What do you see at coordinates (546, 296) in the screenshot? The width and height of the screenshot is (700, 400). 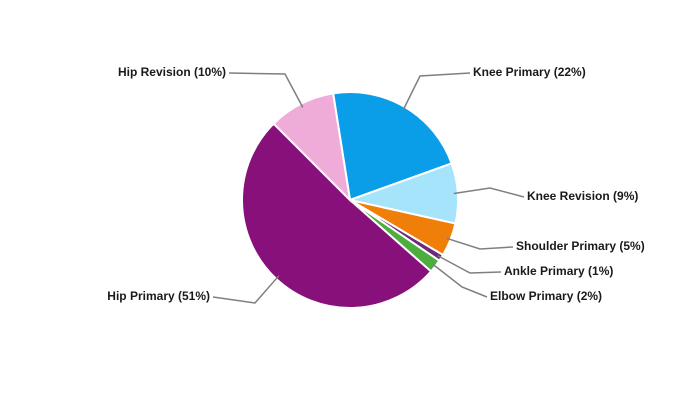 I see `data-label: Elbow Primary (2%)` at bounding box center [546, 296].